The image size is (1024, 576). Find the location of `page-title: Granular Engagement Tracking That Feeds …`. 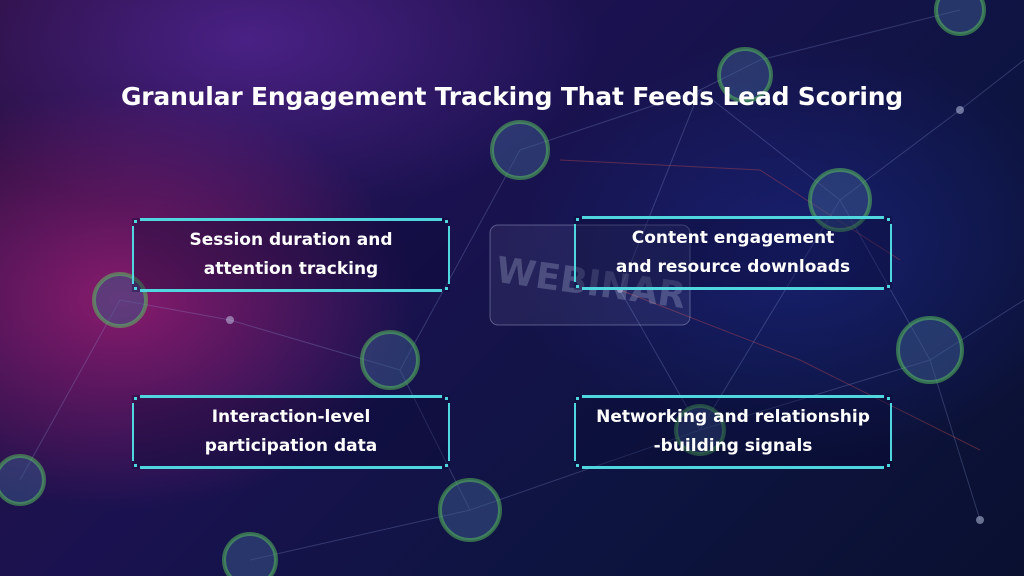

page-title: Granular Engagement Tracking That Feeds … is located at coordinates (512, 96).